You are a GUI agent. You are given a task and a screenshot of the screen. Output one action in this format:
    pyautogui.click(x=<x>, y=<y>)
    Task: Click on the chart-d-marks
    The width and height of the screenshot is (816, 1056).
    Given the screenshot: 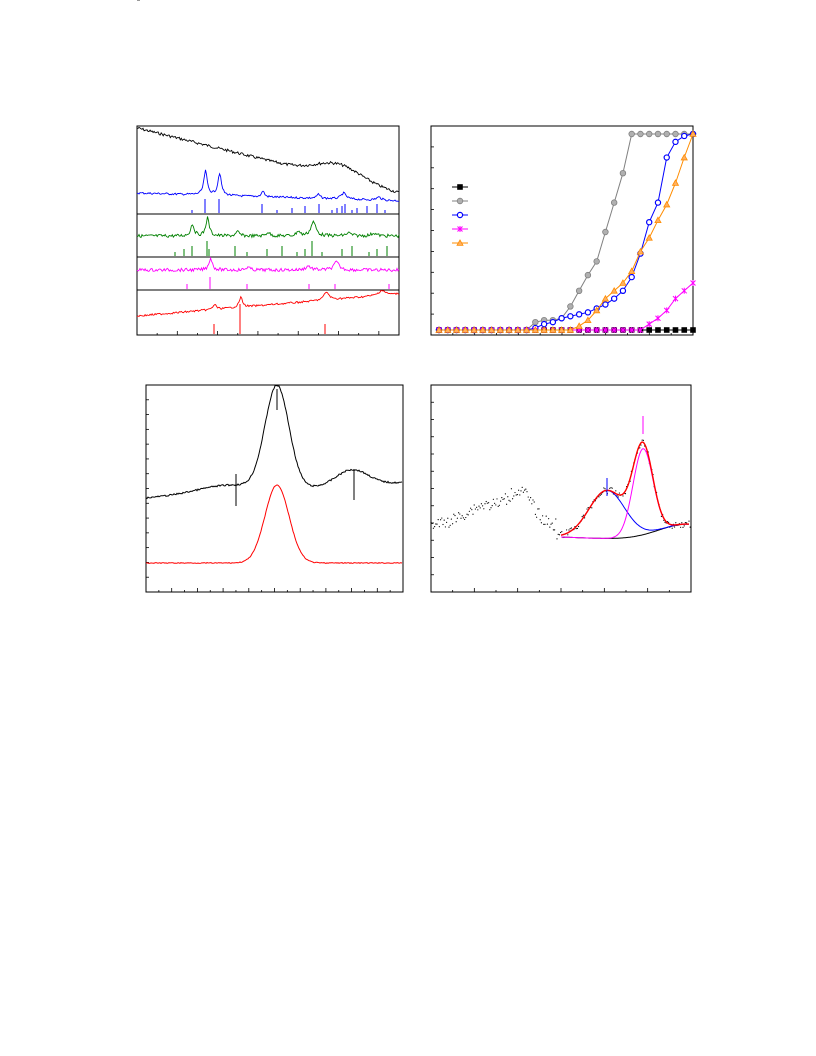 What is the action you would take?
    pyautogui.click(x=560, y=478)
    